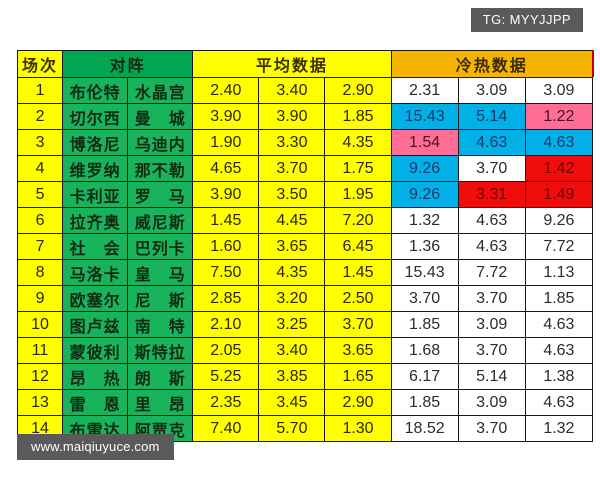 The width and height of the screenshot is (600, 480). Describe the element at coordinates (559, 194) in the screenshot. I see `hot-cold-odds-cell-3: 1.49` at that location.